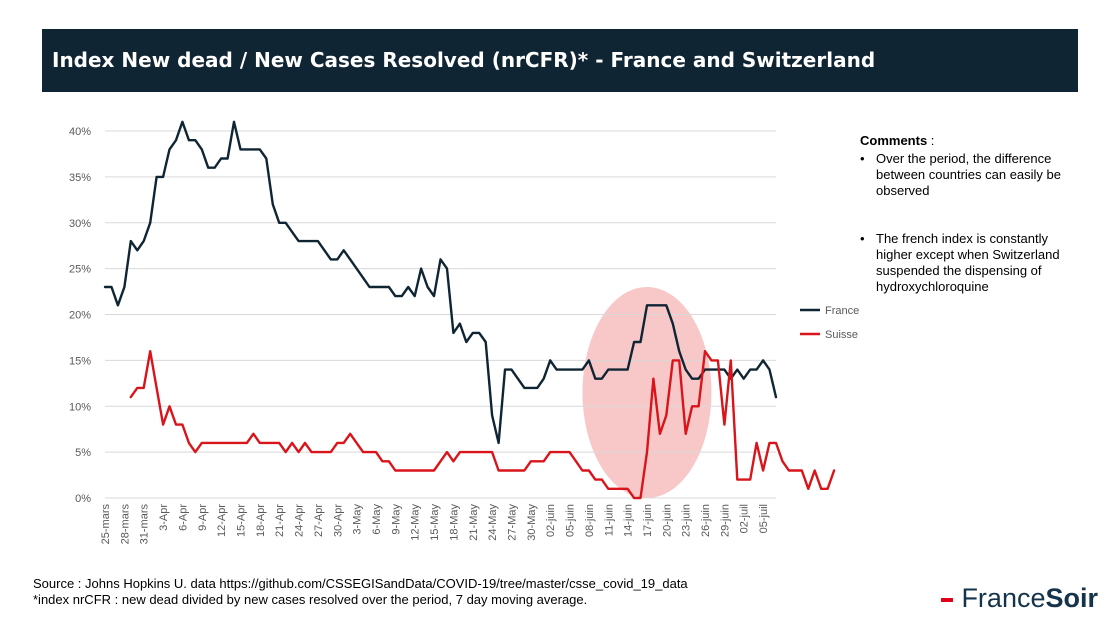 The width and height of the screenshot is (1110, 624). Describe the element at coordinates (80, 132) in the screenshot. I see `y-tick-label: 40%` at that location.